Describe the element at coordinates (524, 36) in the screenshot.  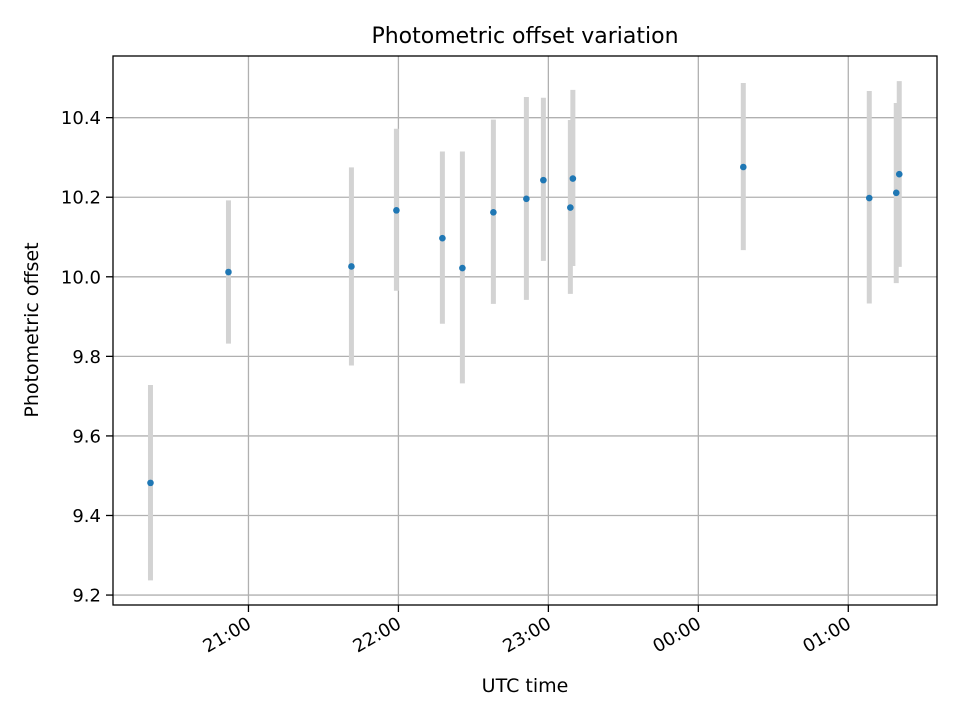
I see `chart-title: Photometric offset variation` at that location.